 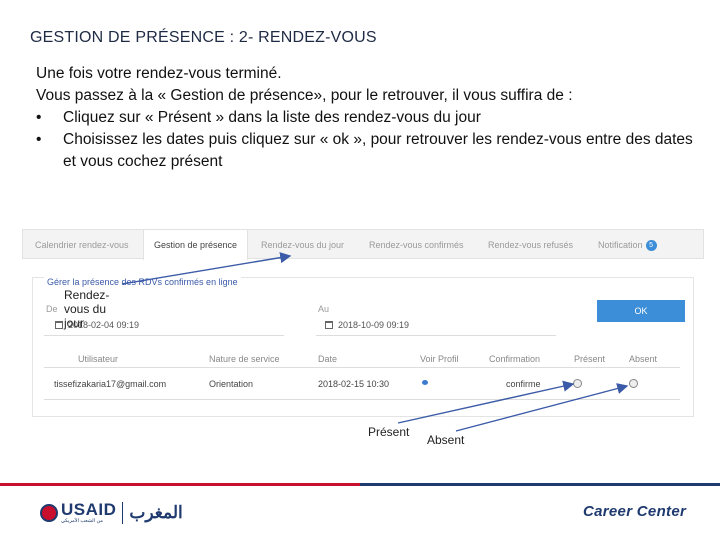 I want to click on tab-rdv-refuses: Rendez-vous refusés, so click(x=531, y=245).